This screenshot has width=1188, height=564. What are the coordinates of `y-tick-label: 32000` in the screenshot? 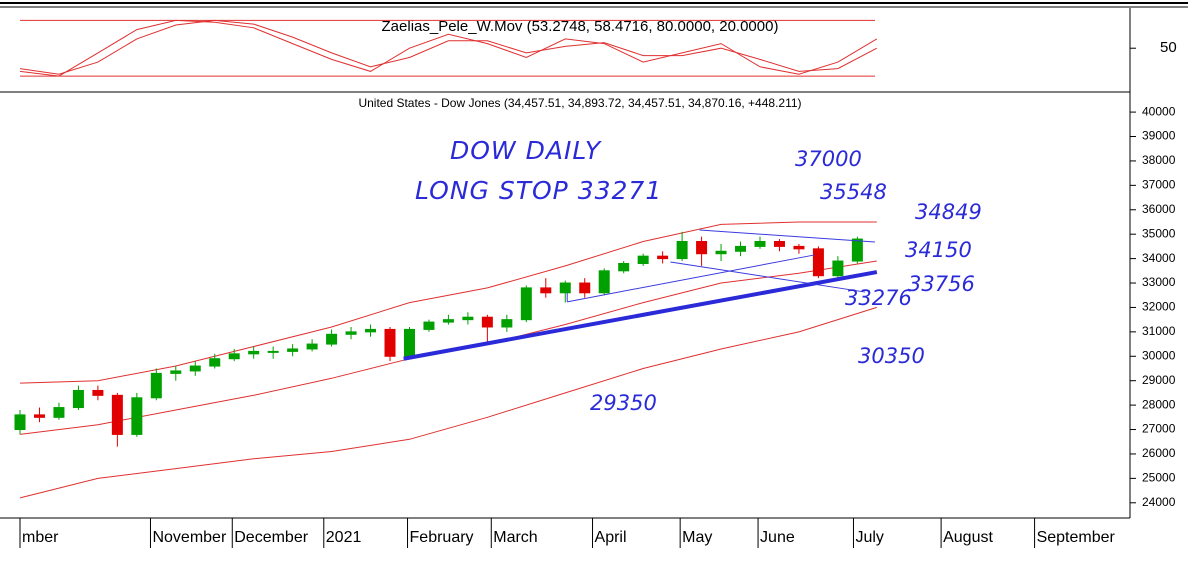 It's located at (1159, 307).